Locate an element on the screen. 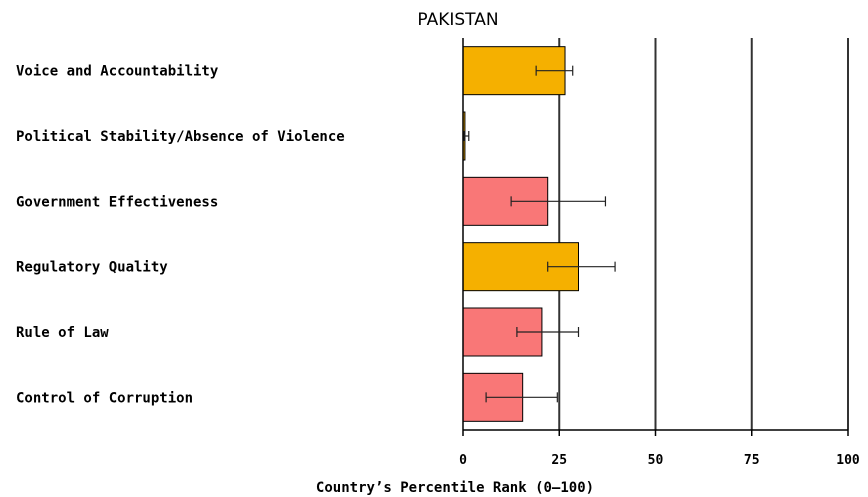 This screenshot has height=497, width=868. category-label: Political Stability/Absence of Violence is located at coordinates (180, 137).